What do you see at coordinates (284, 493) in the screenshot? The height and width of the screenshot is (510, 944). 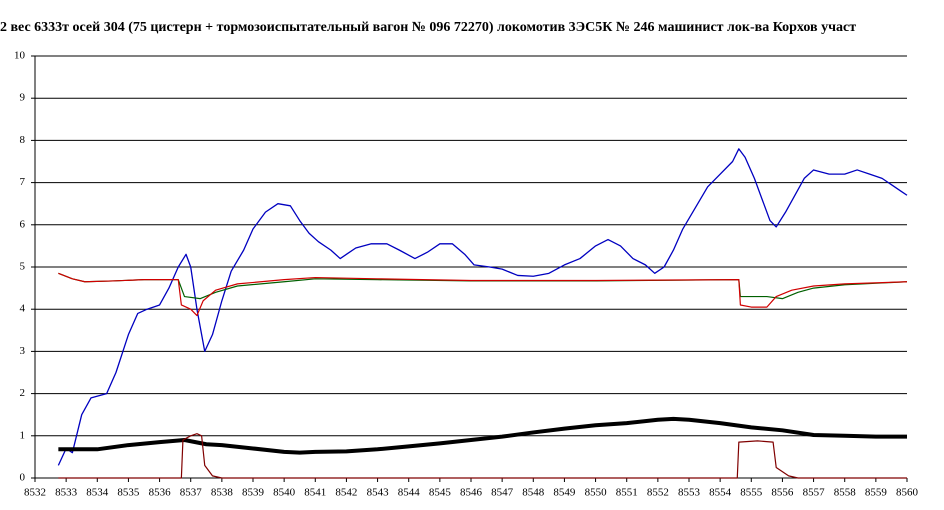 I see `x-tick-label: 8540` at bounding box center [284, 493].